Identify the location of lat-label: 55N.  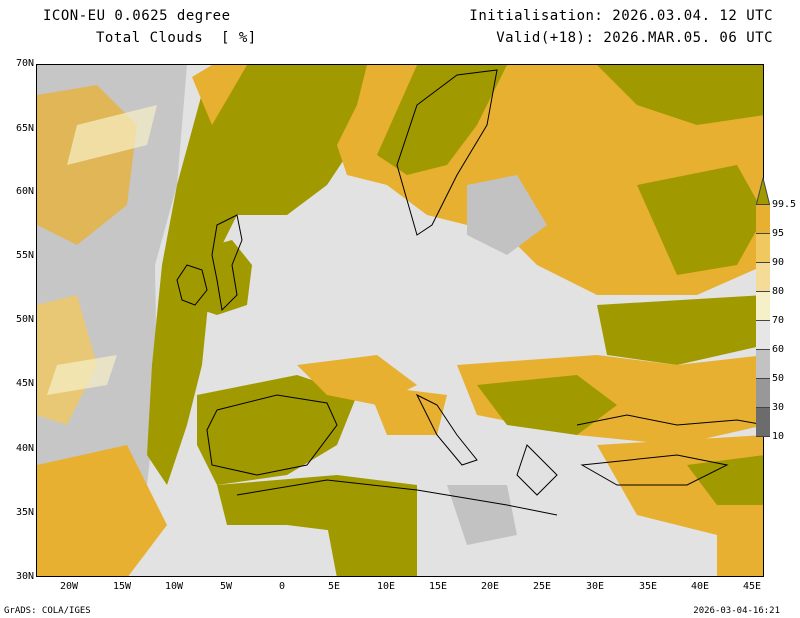
(24, 255).